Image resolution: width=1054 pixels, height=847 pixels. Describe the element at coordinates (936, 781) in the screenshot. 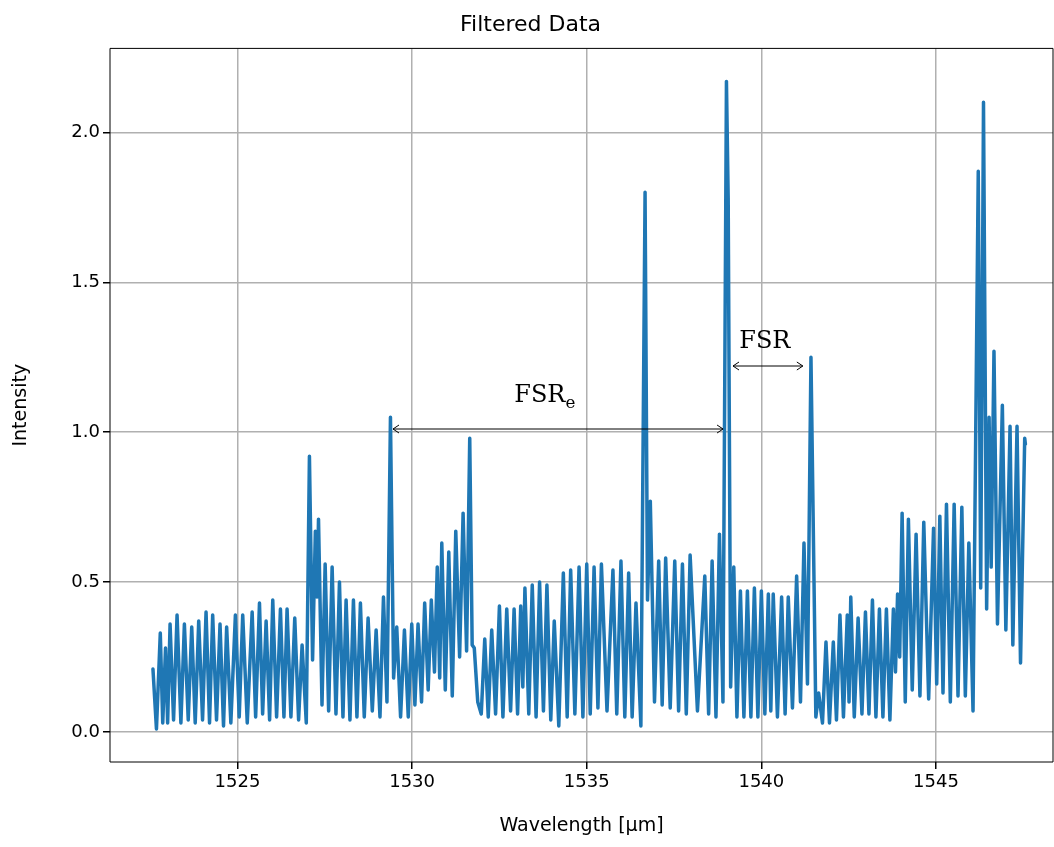

I see `x-tick-label: 1545` at that location.